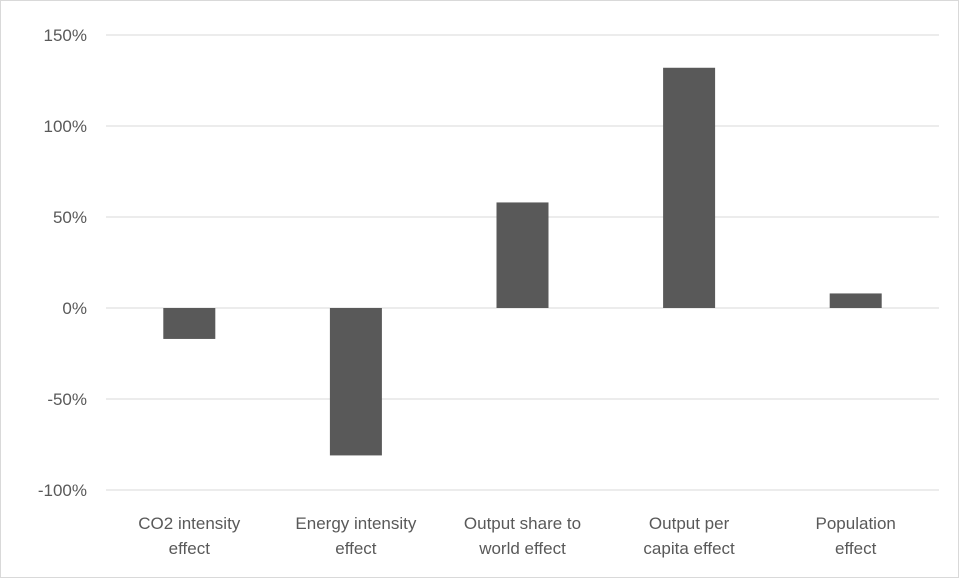 This screenshot has width=959, height=579. I want to click on y-tick-label: 0%, so click(74, 308).